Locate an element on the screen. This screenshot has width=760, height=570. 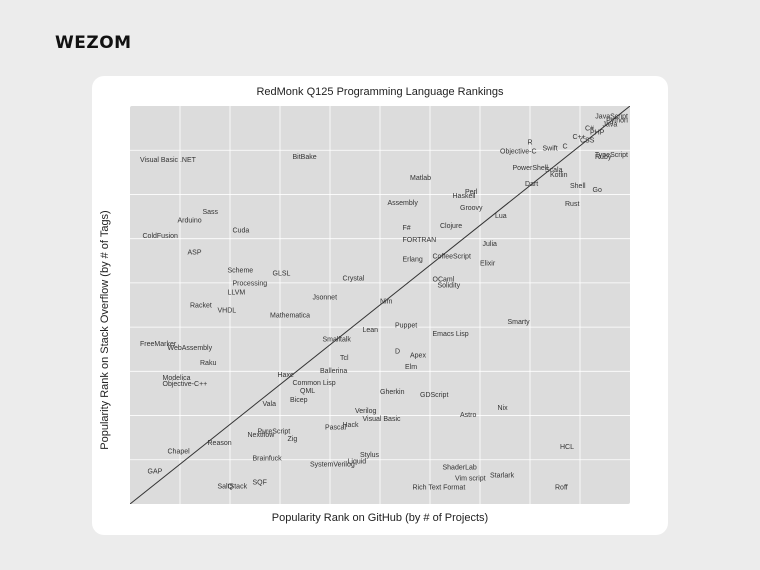
point-label: Puppet is located at coordinates (406, 325).